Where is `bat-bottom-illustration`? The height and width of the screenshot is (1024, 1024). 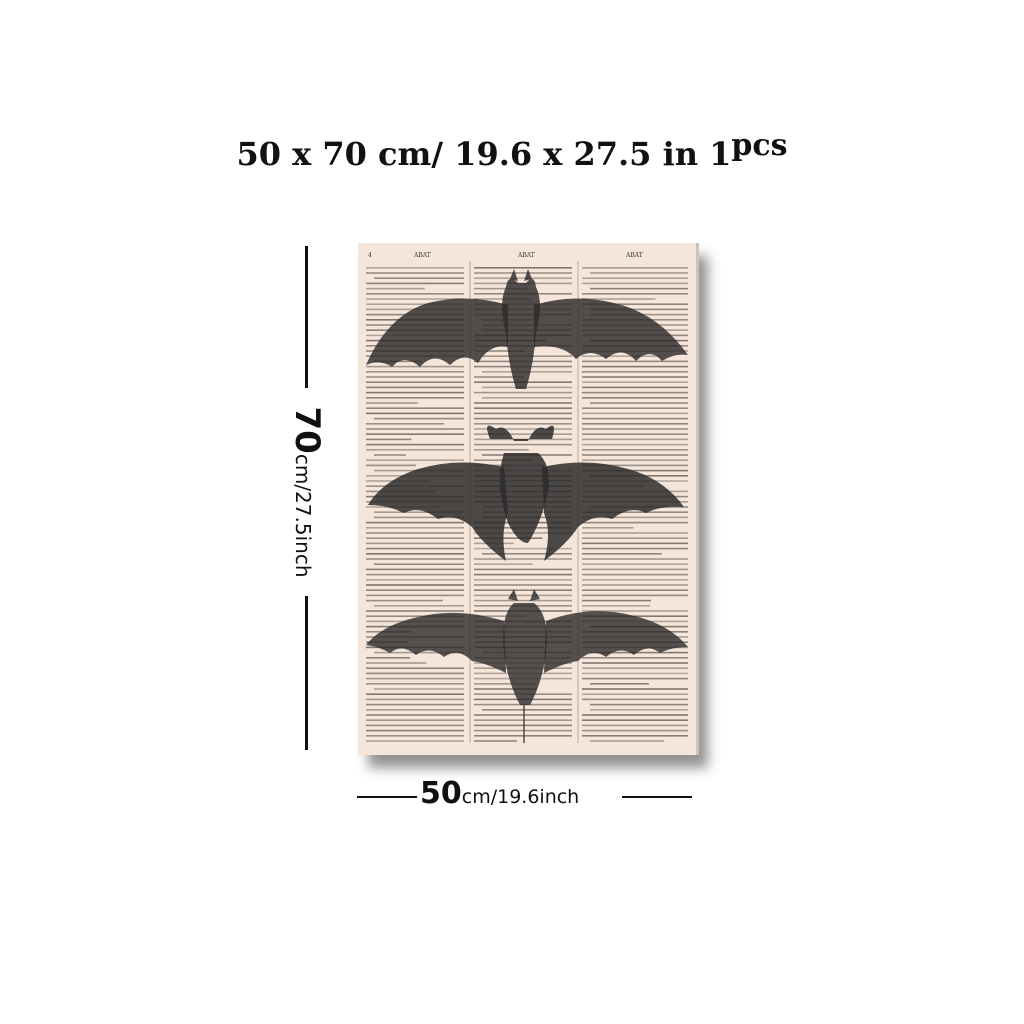
bat-bottom-illustration is located at coordinates (527, 666).